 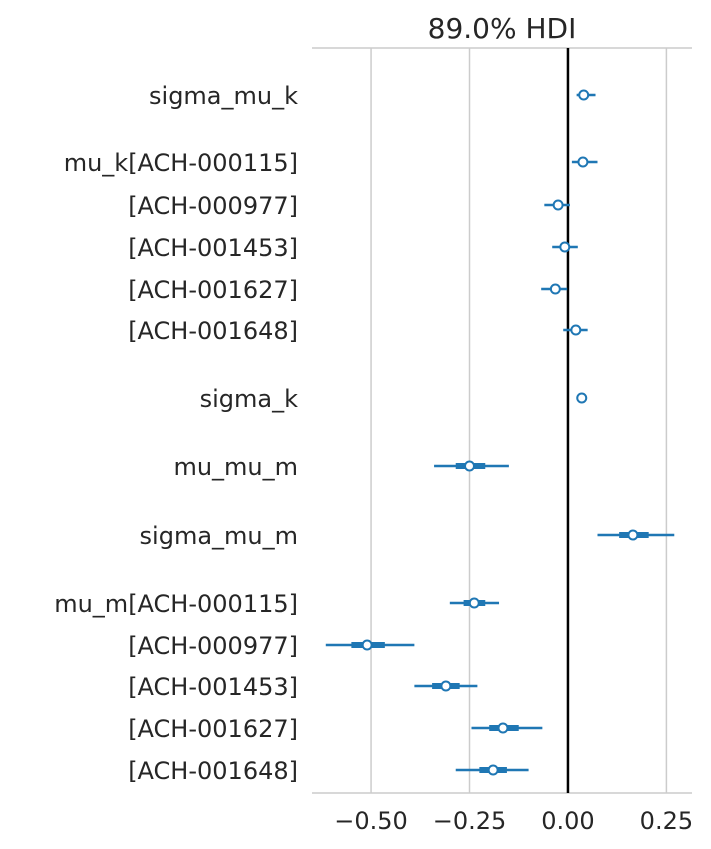 I want to click on parameter-label: sigma_k, so click(x=249, y=399).